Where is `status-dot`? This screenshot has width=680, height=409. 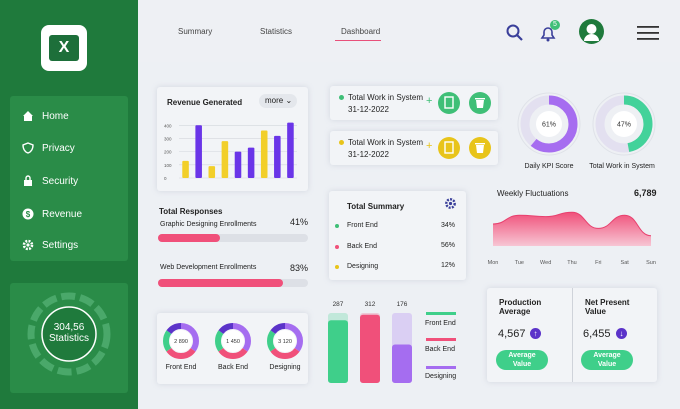
status-dot is located at coordinates (341, 142).